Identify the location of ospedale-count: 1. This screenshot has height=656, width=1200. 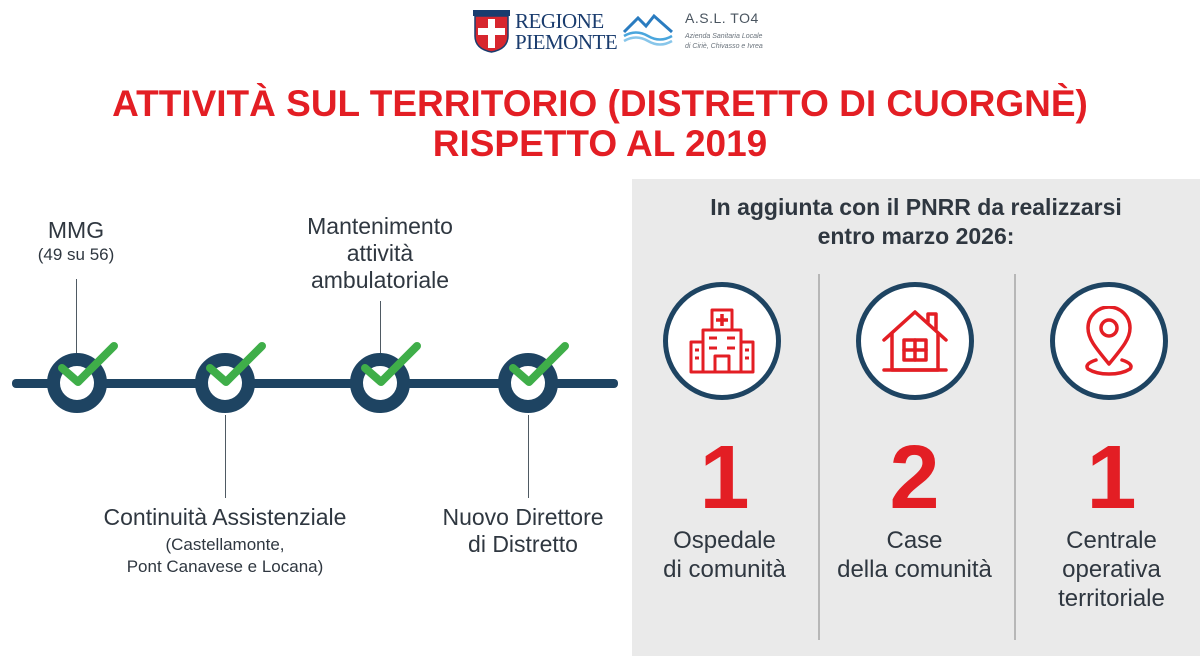
(724, 478).